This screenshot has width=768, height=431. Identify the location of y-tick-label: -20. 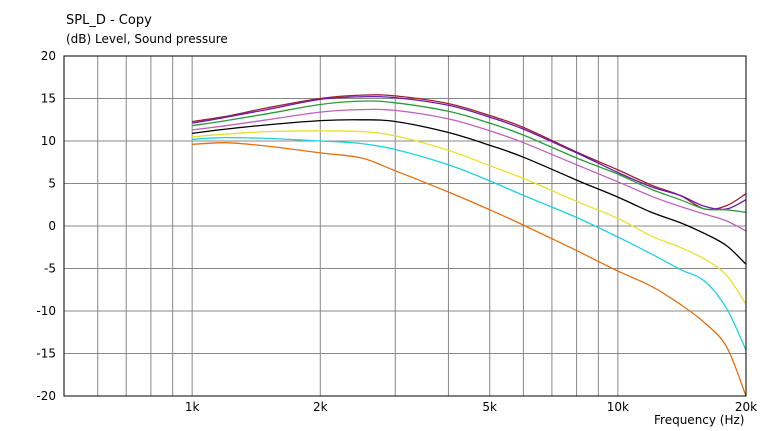
(46, 396).